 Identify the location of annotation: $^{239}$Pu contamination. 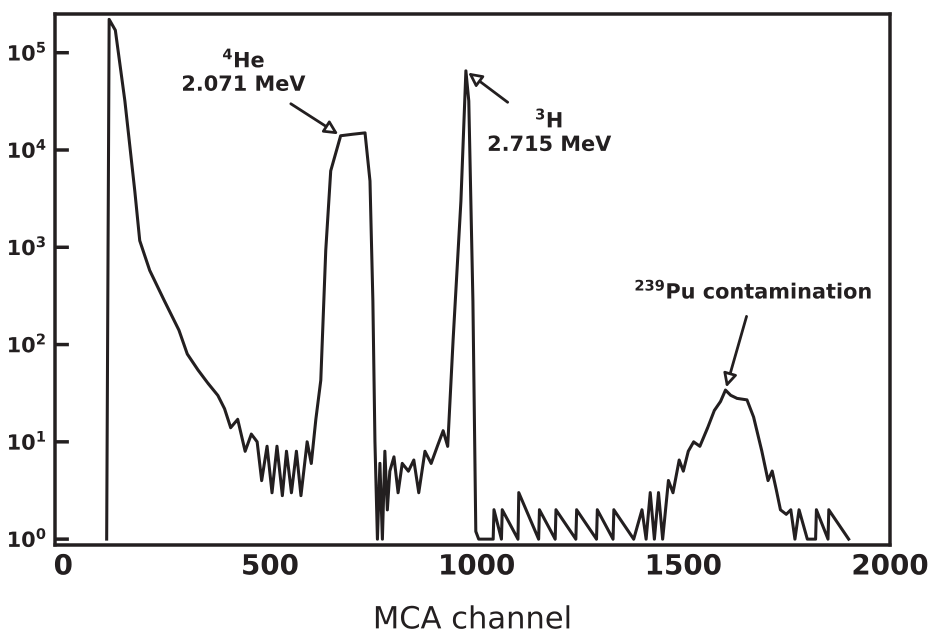
(753, 289).